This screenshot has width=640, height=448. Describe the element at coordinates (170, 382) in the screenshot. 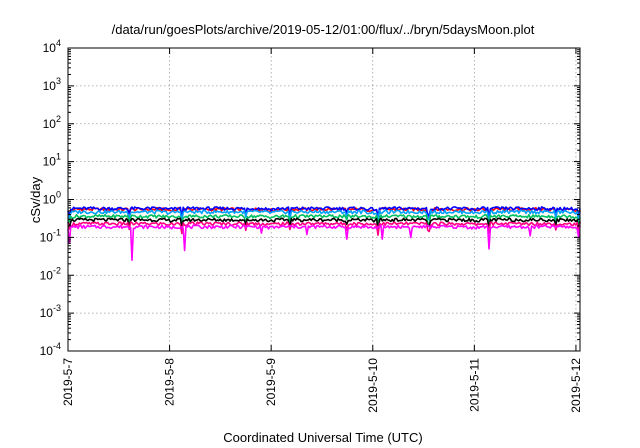

I see `x-tick-label: 2019-5-8` at that location.